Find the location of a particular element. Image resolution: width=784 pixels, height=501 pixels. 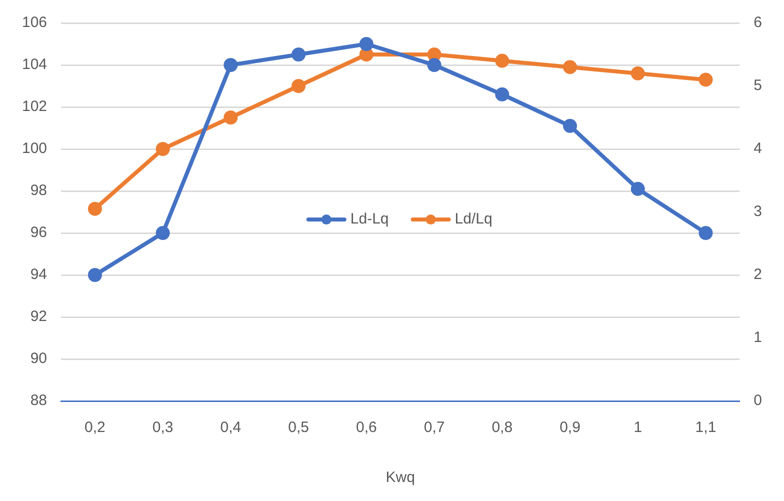

y-tick-label: 90 is located at coordinates (39, 359).